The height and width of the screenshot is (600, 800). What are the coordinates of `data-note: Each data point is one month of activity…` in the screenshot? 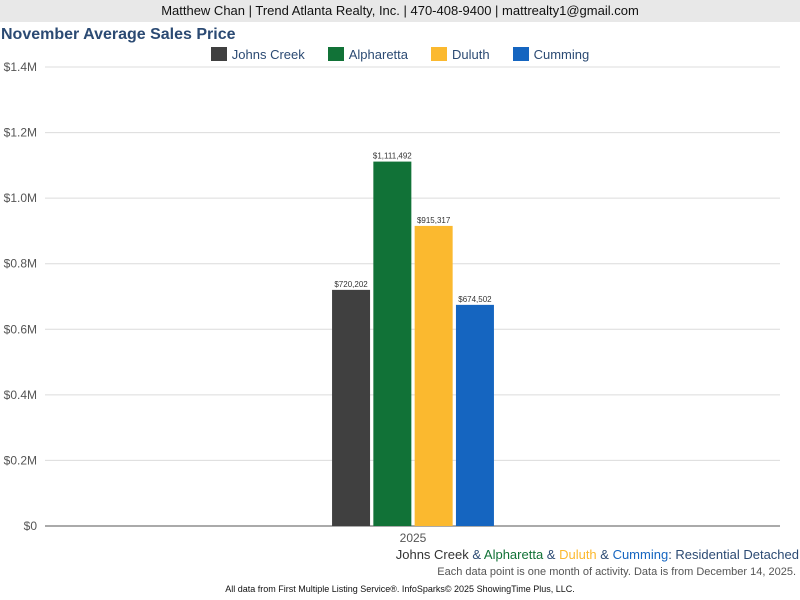 It's located at (616, 572).